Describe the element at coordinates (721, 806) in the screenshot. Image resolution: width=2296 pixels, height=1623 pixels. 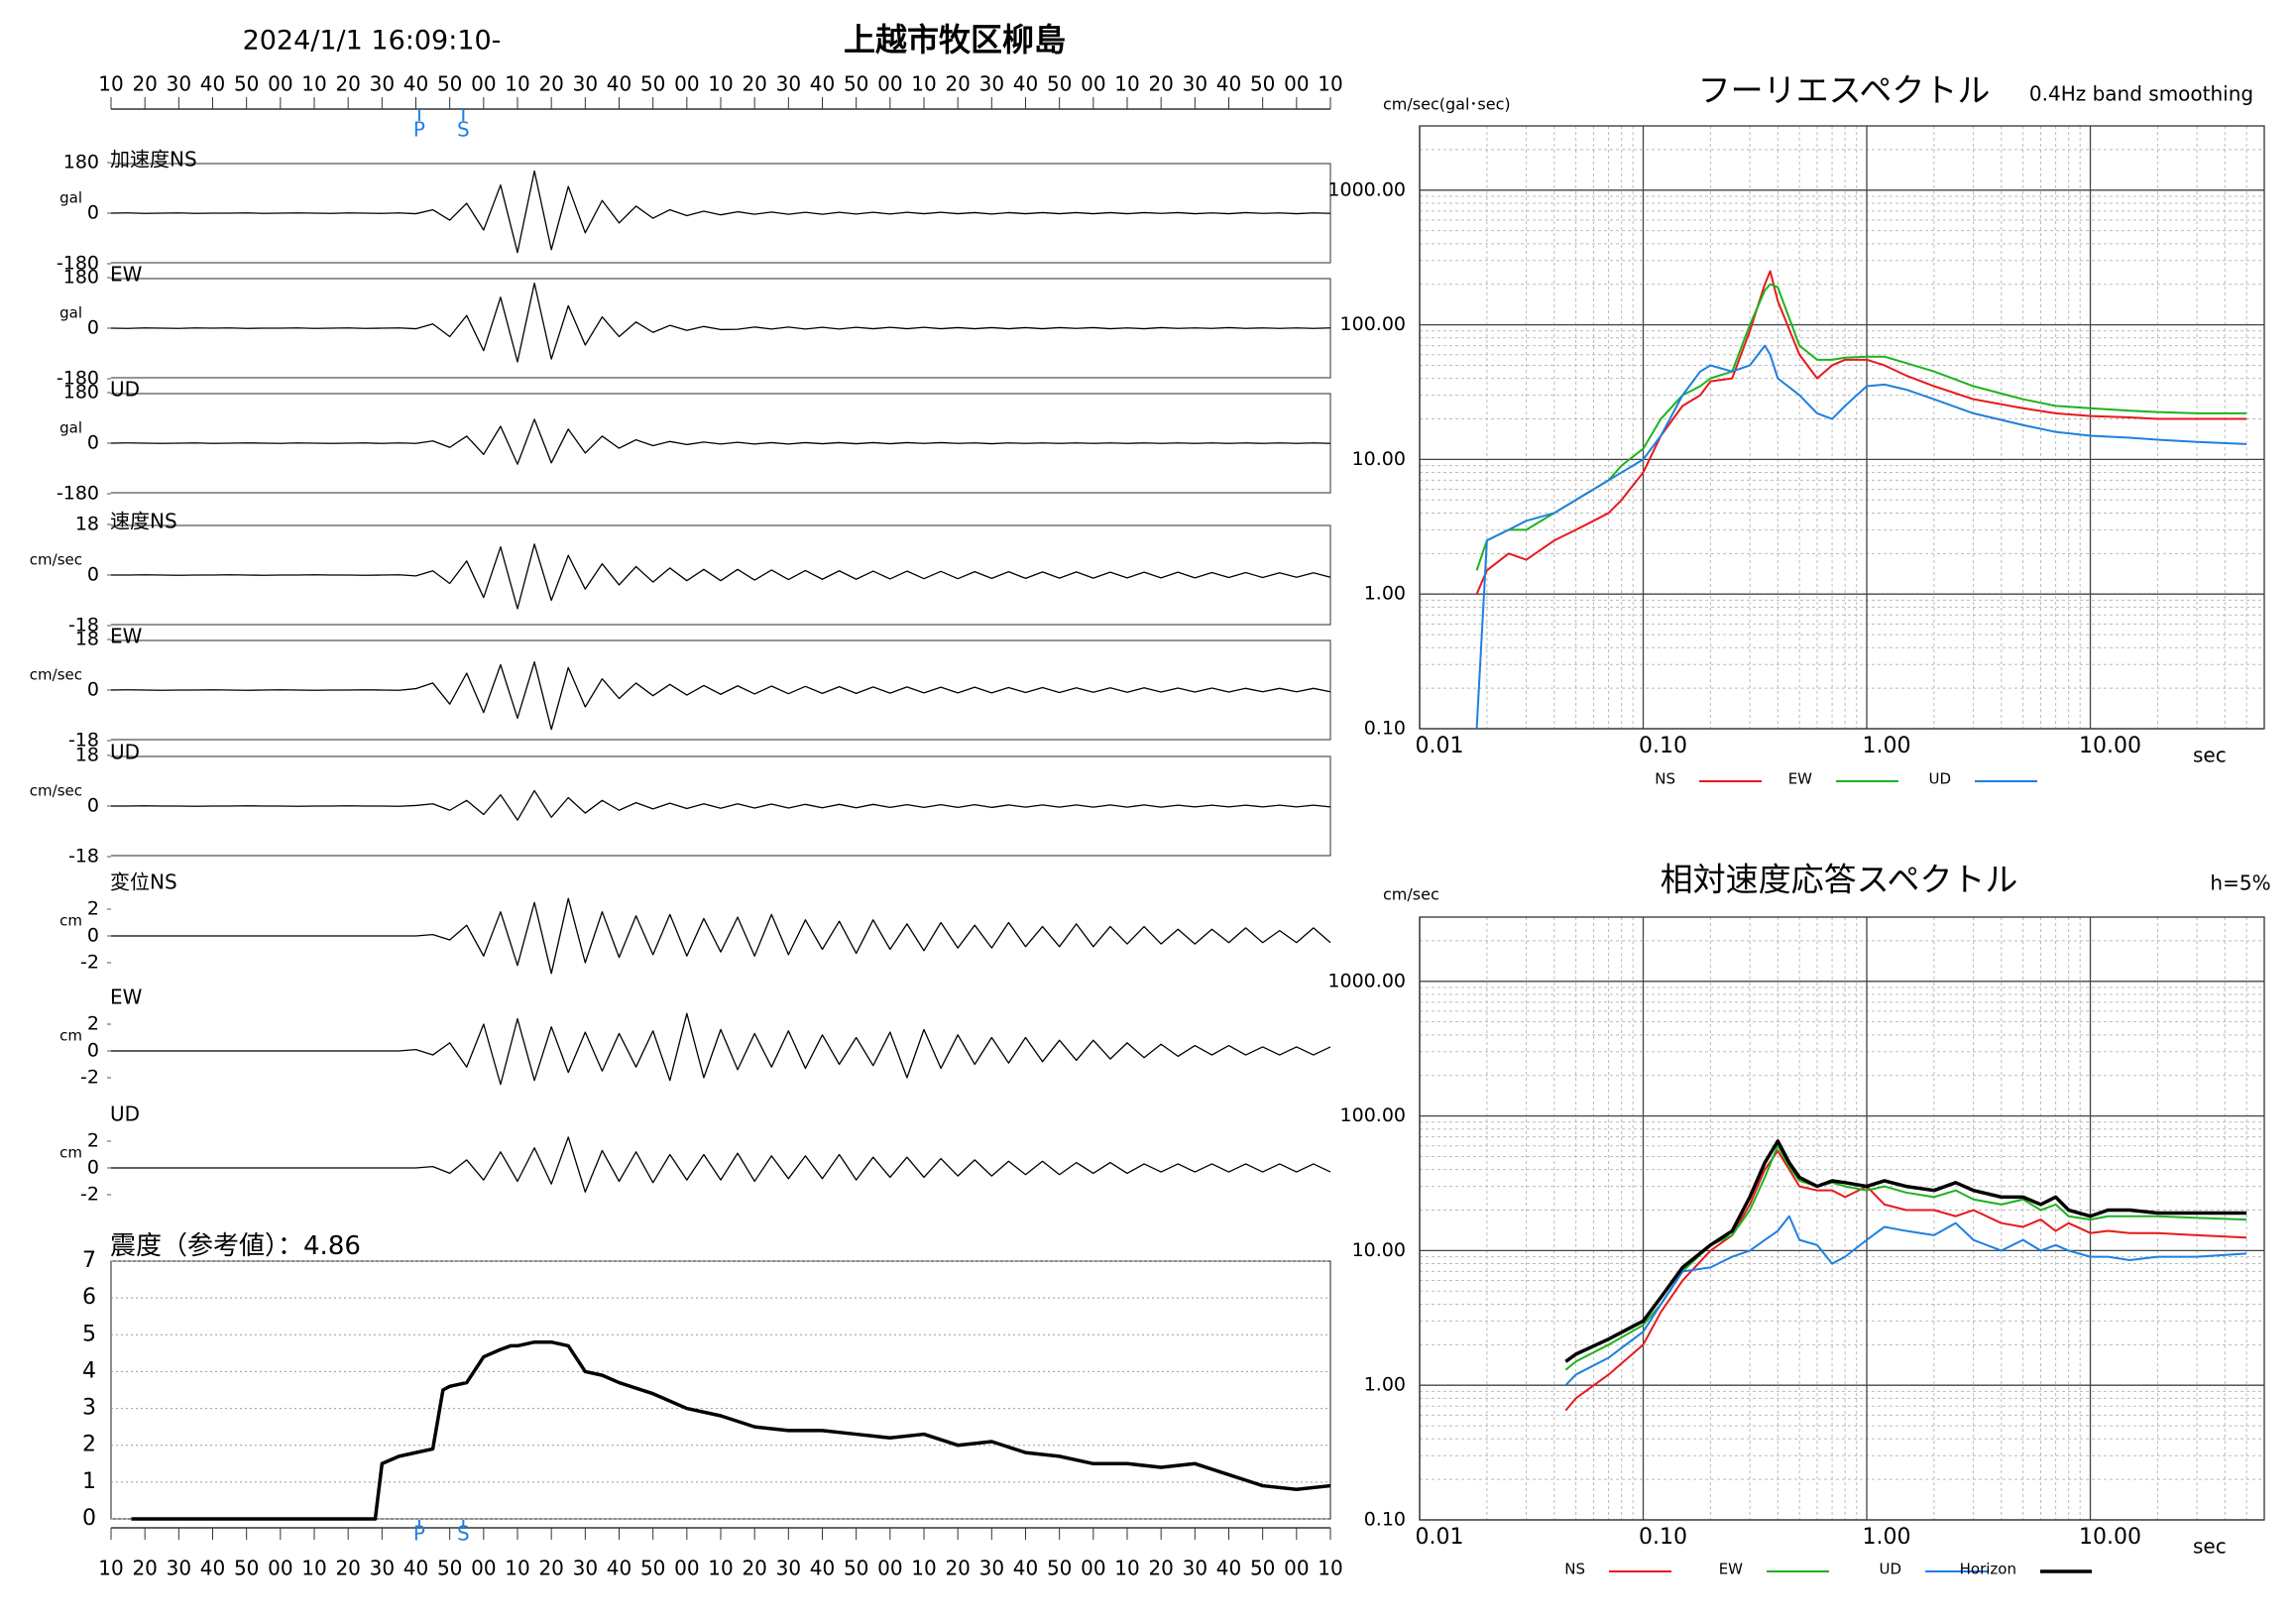
I see `panel-frame` at that location.